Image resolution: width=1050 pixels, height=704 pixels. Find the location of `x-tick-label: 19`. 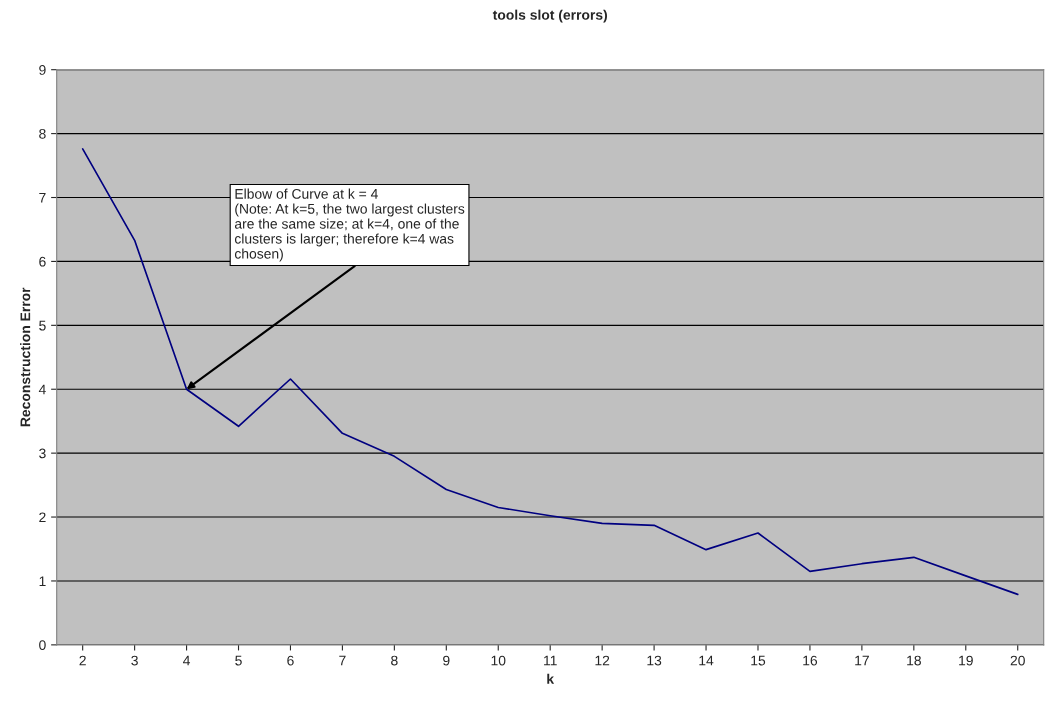

x-tick-label: 19 is located at coordinates (966, 660).